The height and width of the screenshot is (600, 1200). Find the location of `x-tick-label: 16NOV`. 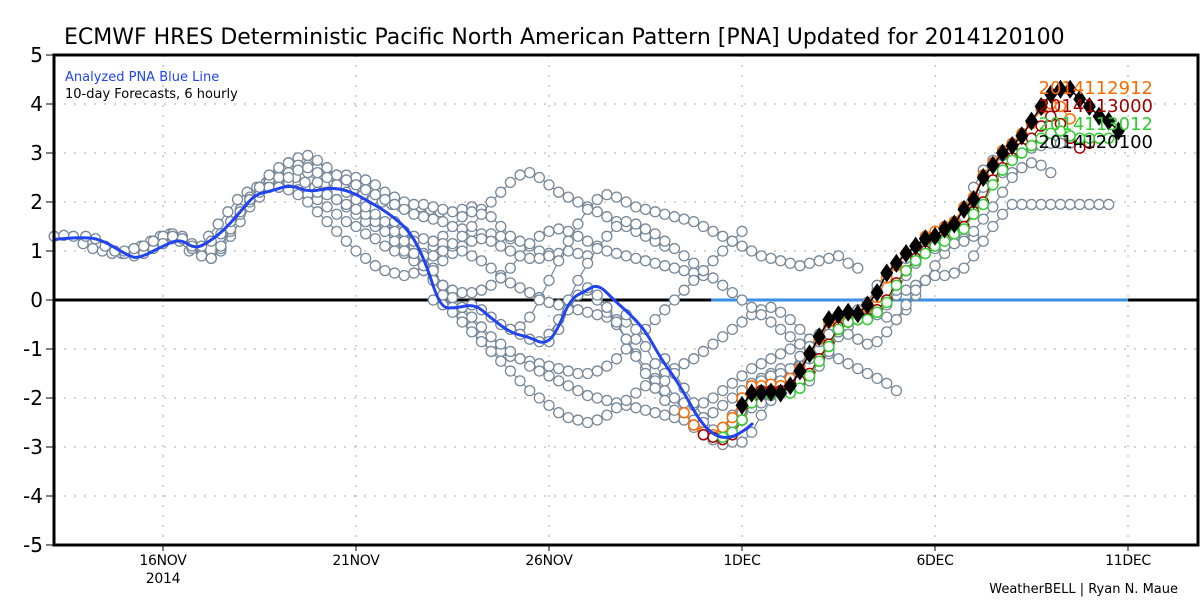

x-tick-label: 16NOV is located at coordinates (163, 561).